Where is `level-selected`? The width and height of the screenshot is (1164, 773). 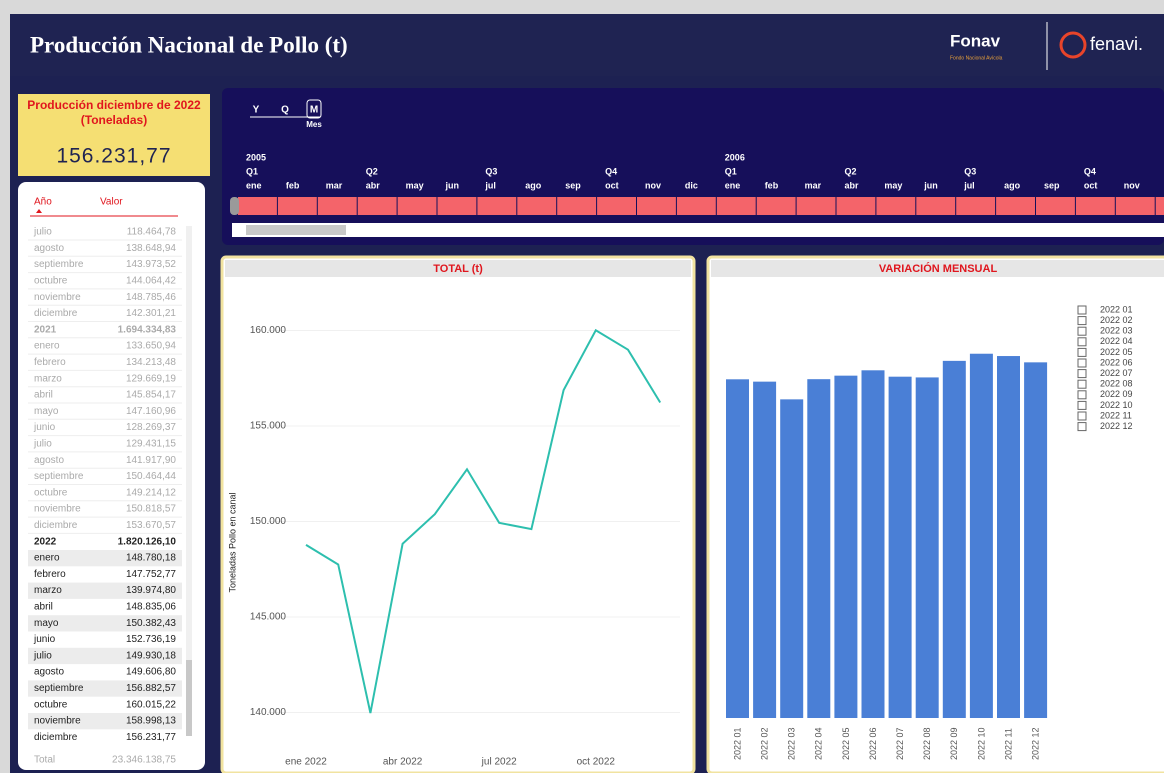
level-selected is located at coordinates (314, 109).